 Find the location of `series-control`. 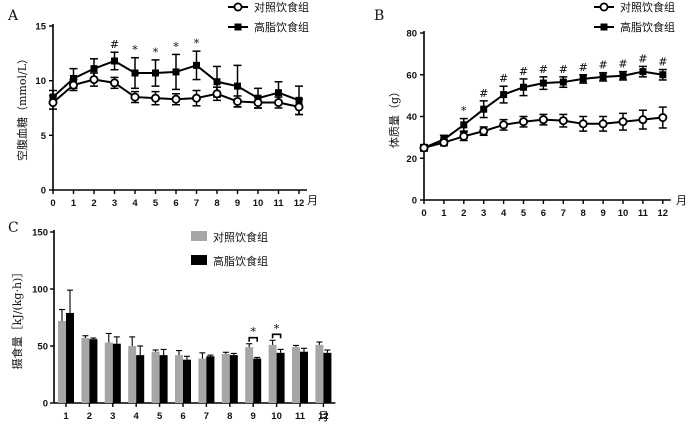

series-control is located at coordinates (176, 94).